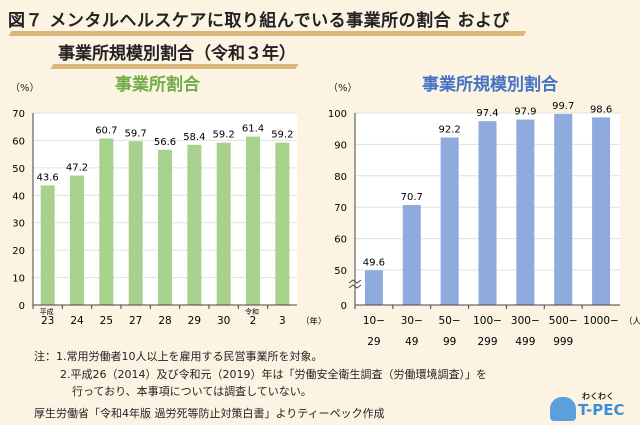 The image size is (640, 425). I want to click on data-label: 70.7, so click(412, 197).